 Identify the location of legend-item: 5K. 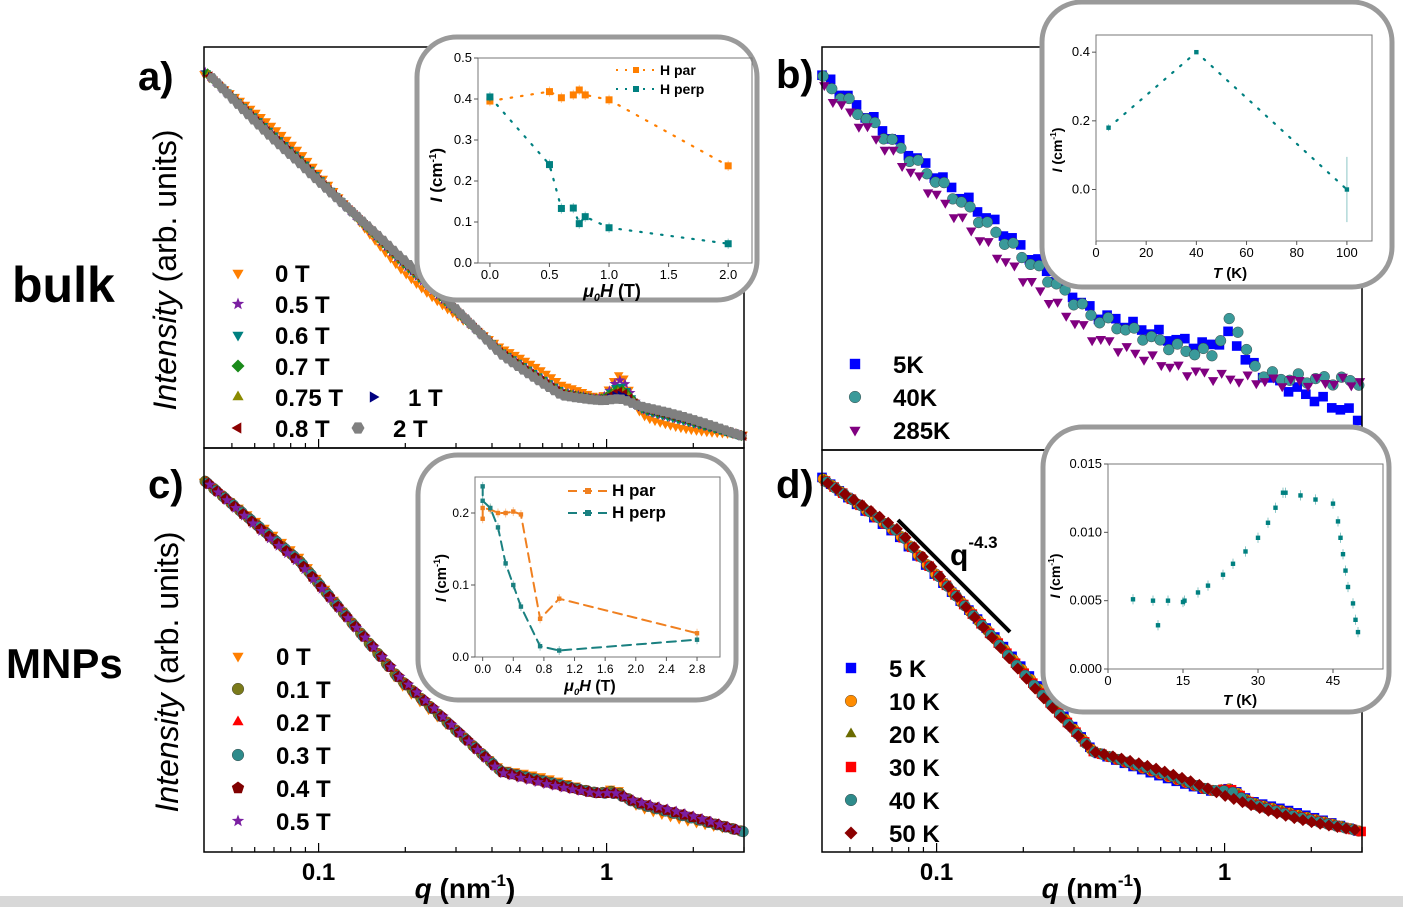
(886, 365).